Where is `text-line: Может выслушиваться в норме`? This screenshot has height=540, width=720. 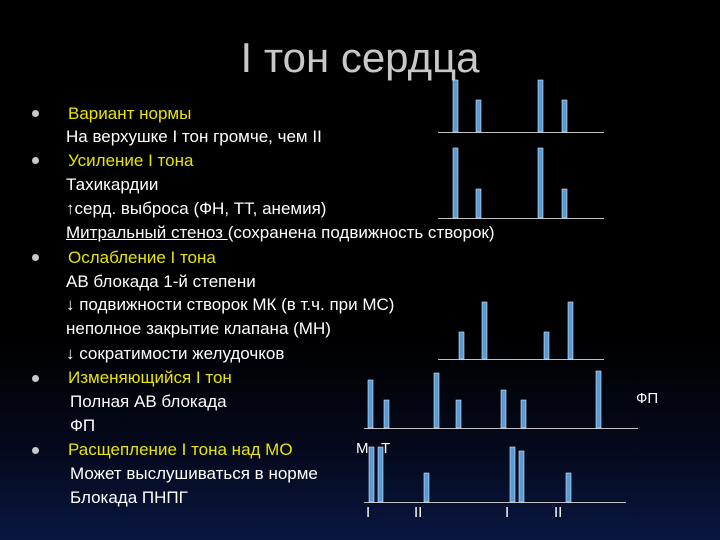 text-line: Может выслушиваться в норме is located at coordinates (194, 473).